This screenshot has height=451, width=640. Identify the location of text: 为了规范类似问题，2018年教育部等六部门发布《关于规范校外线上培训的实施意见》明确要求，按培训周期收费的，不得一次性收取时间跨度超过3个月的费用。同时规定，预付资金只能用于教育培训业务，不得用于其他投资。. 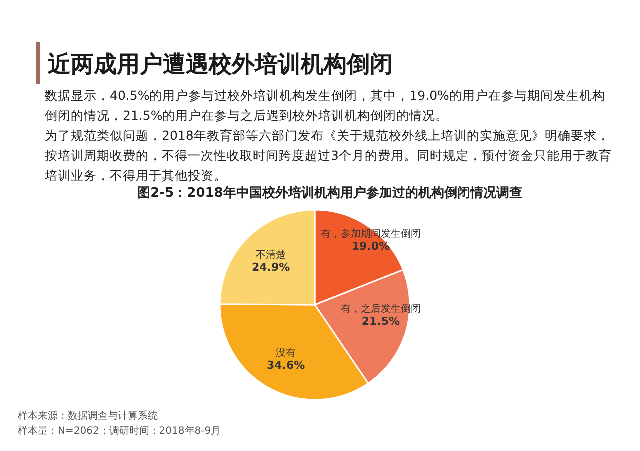
(329, 156).